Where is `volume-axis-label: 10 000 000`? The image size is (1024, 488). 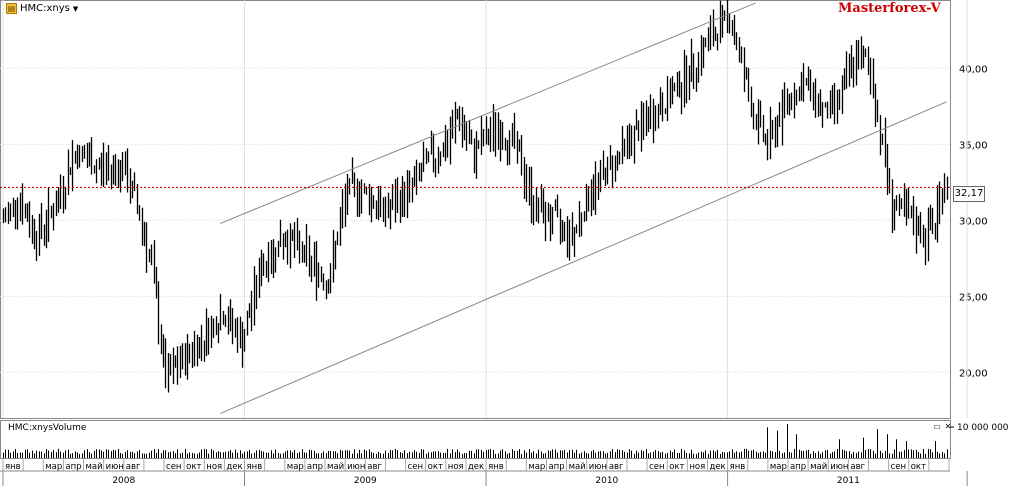 volume-axis-label: 10 000 000 is located at coordinates (983, 428).